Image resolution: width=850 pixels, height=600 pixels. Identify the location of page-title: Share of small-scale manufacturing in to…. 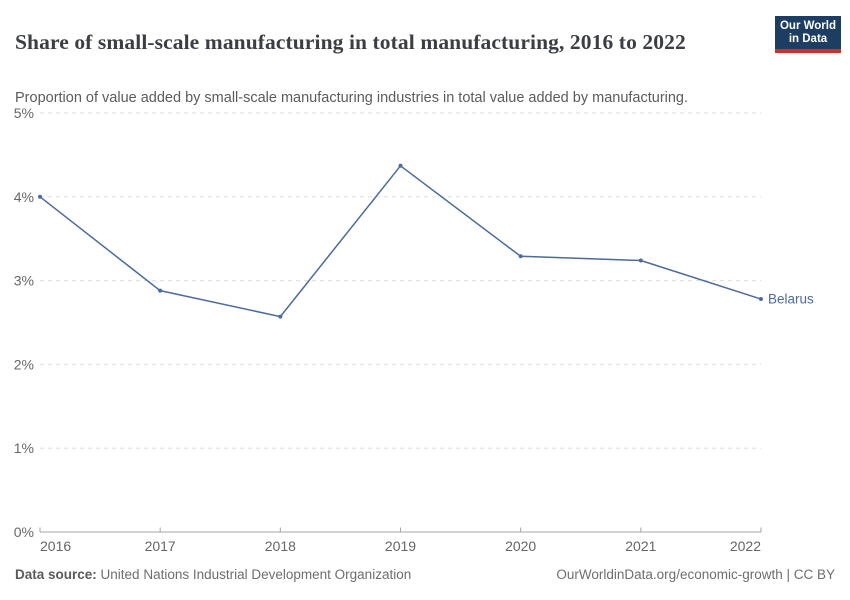
(350, 42).